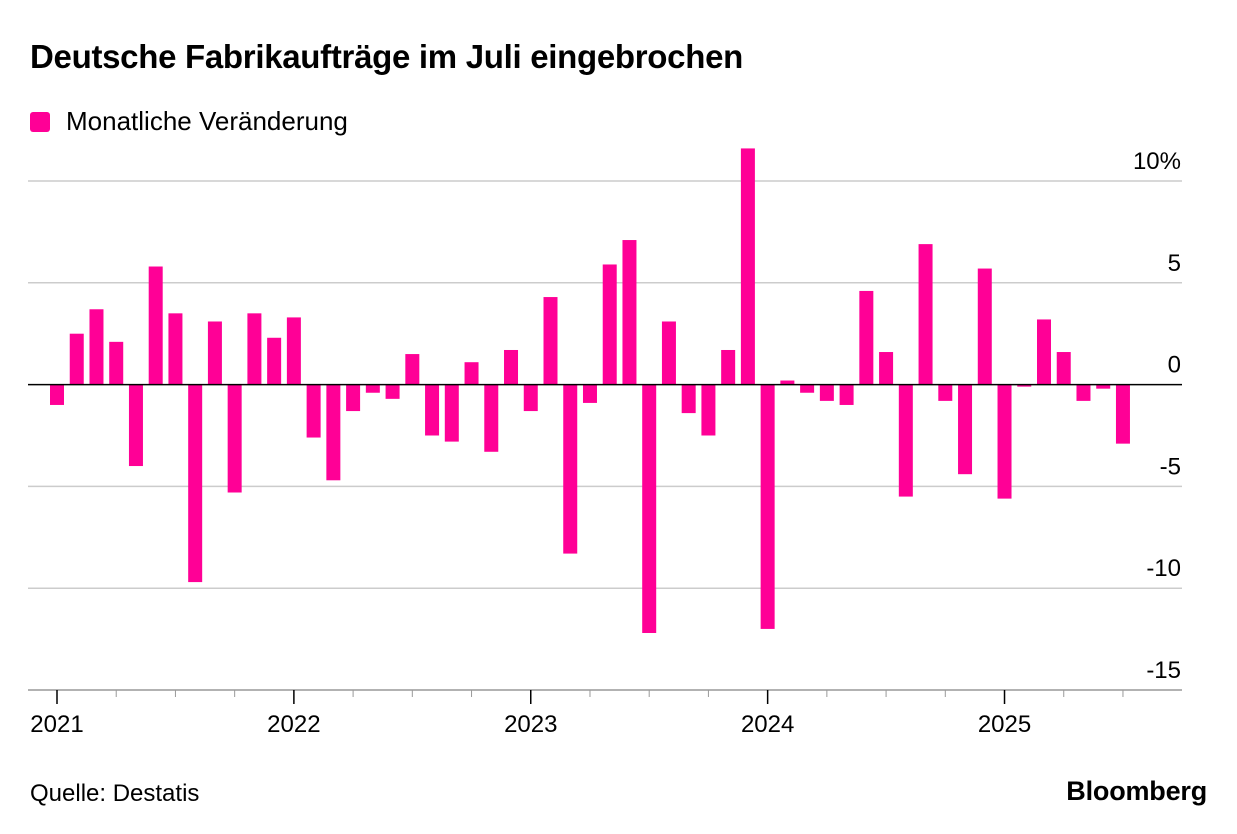  Describe the element at coordinates (56, 724) in the screenshot. I see `x-tick-label: 2021` at that location.